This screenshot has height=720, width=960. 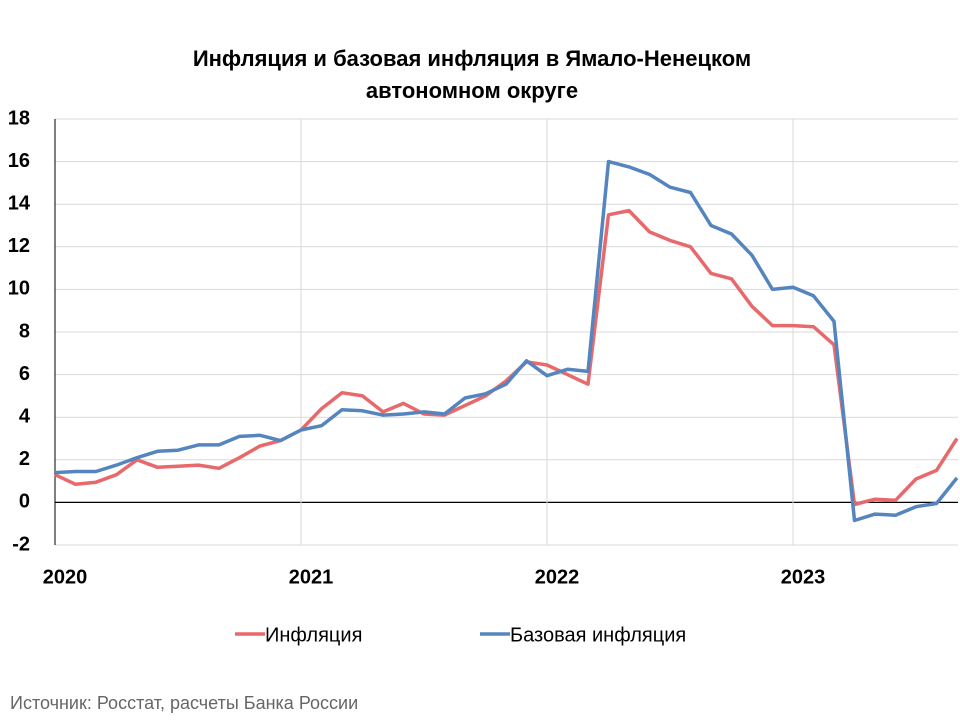 What do you see at coordinates (19, 289) in the screenshot?
I see `y-tick-label: 10` at bounding box center [19, 289].